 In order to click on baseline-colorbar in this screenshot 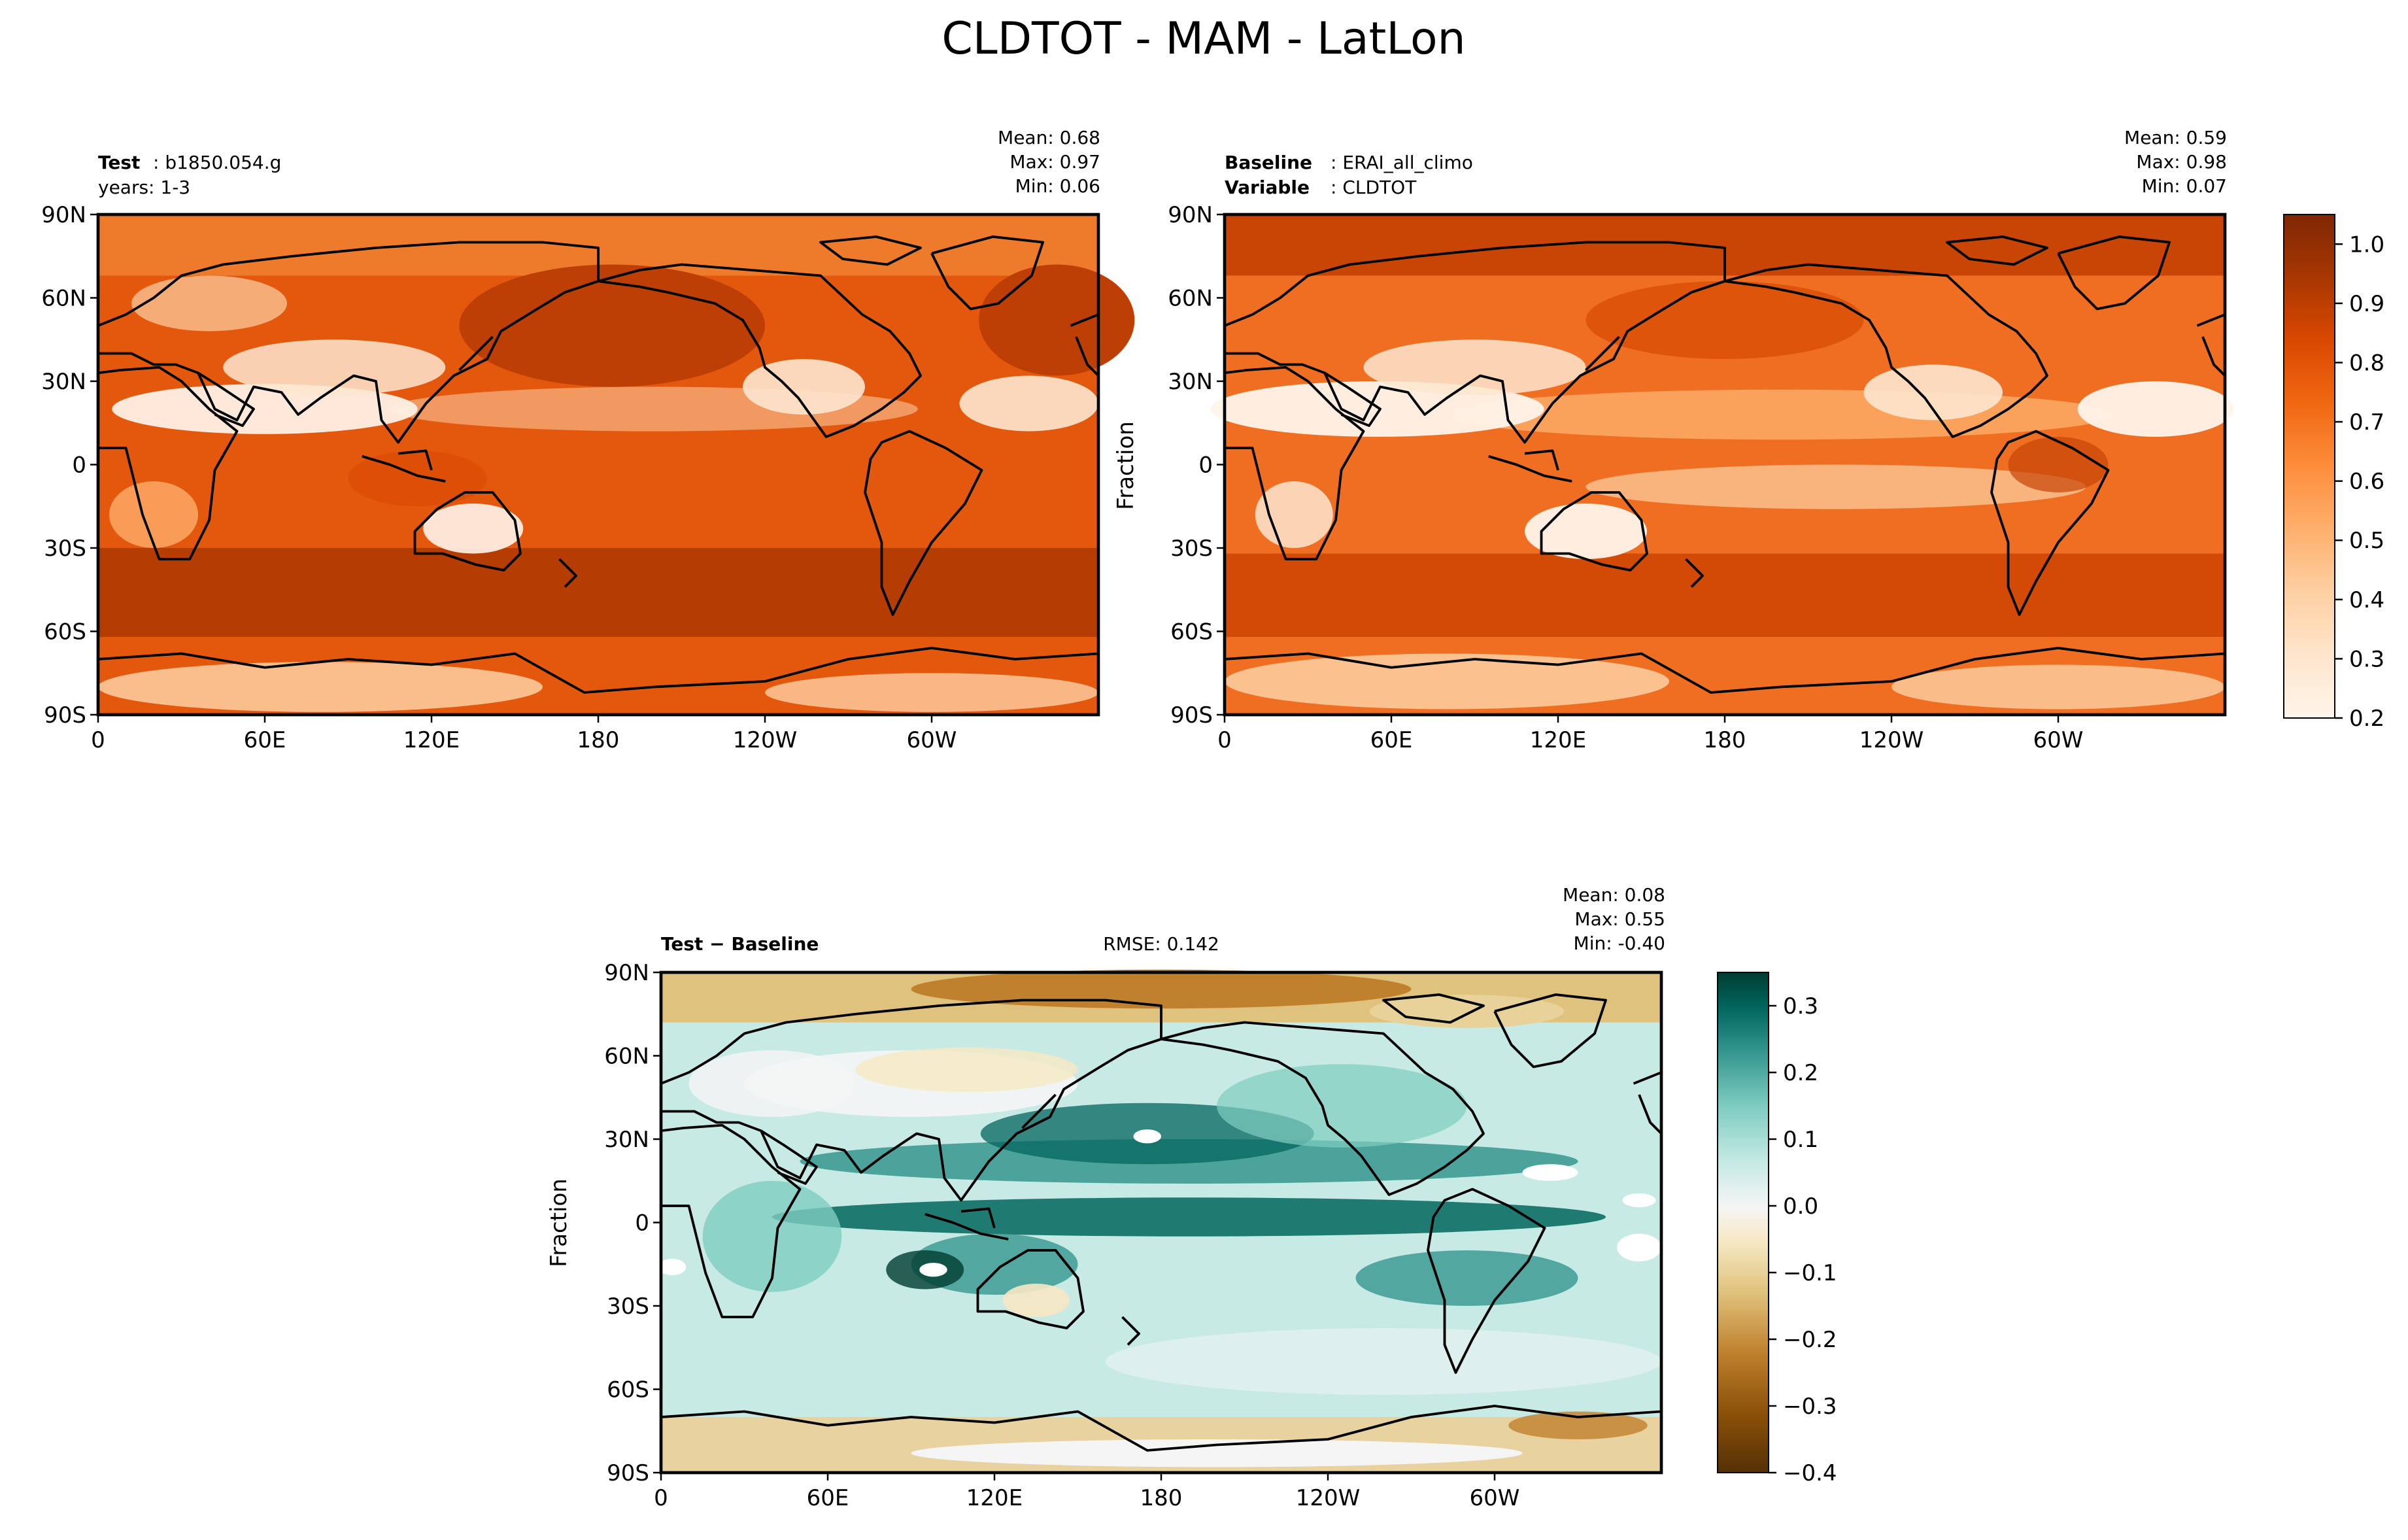, I will do `click(2309, 466)`.